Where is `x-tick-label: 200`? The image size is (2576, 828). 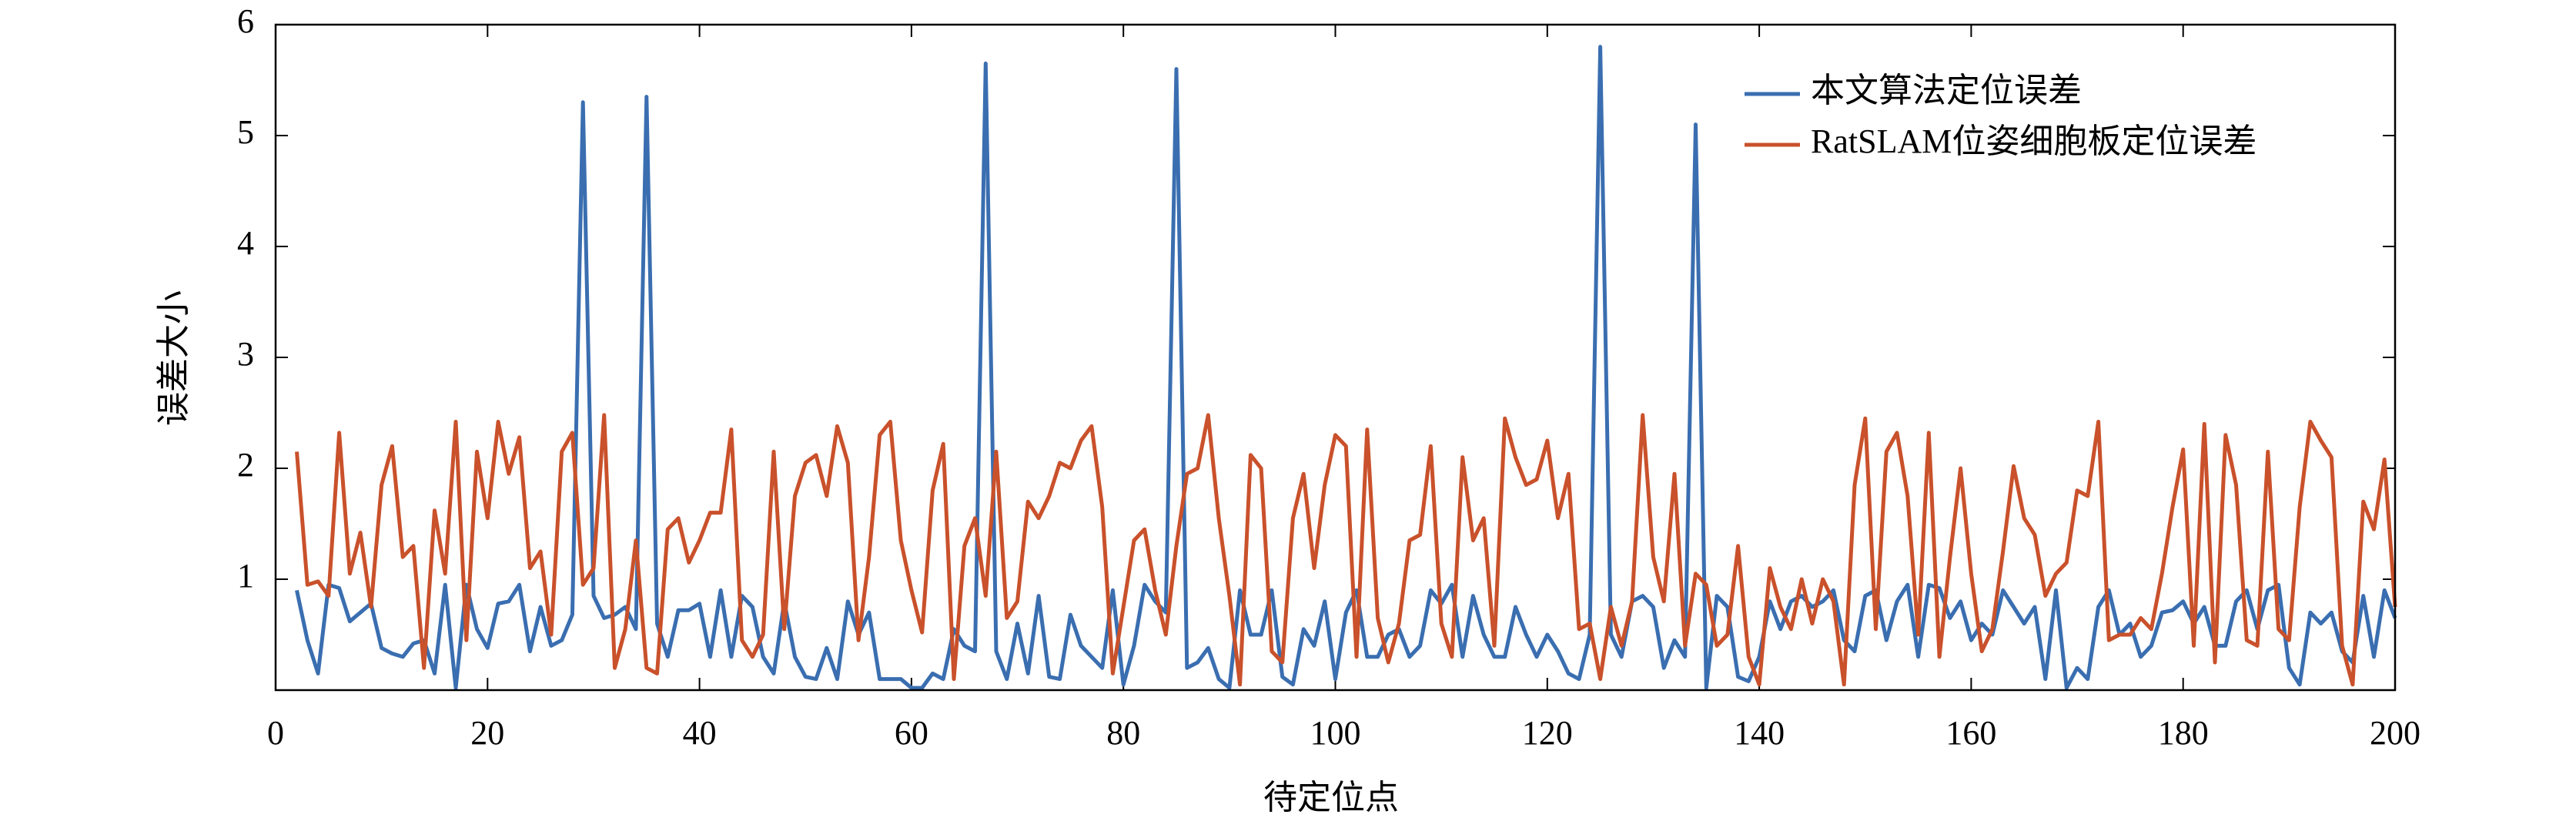
x-tick-label: 200 is located at coordinates (2395, 733).